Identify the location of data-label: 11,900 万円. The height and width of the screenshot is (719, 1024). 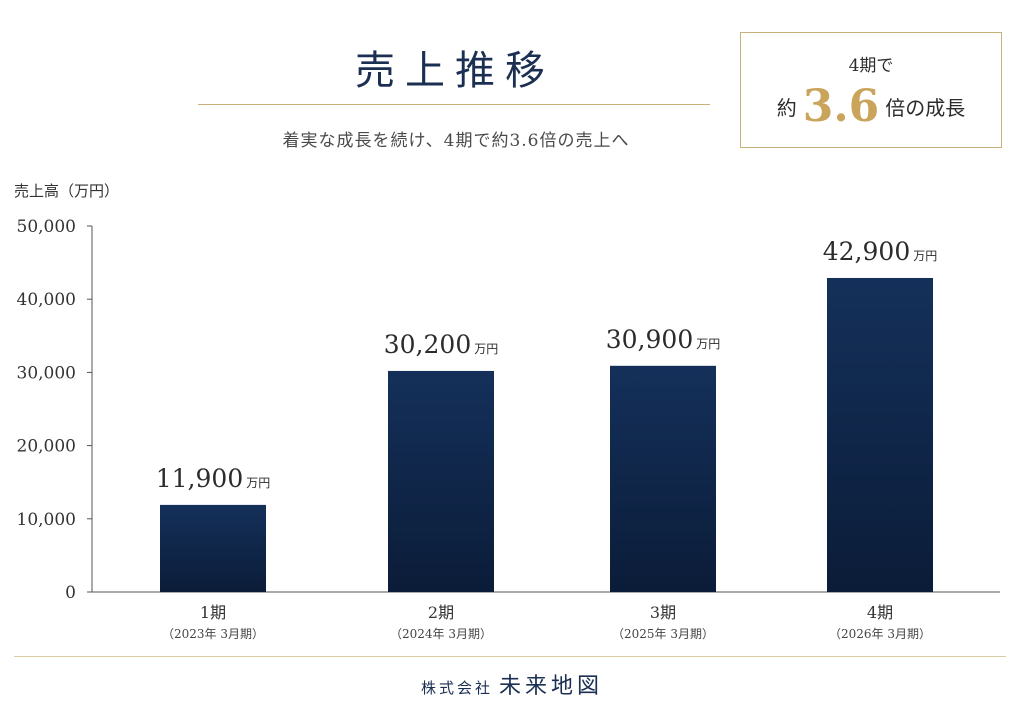
(213, 478).